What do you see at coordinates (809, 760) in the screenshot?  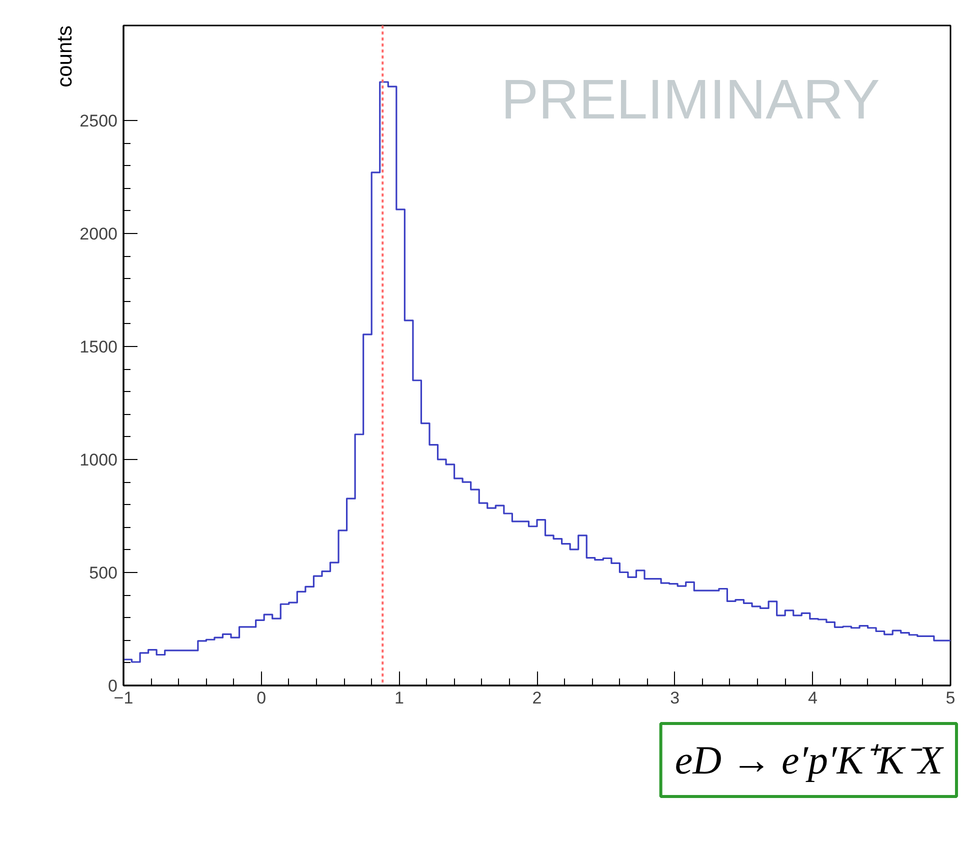 I see `text: eD → e′p′K⁺K⁻X` at bounding box center [809, 760].